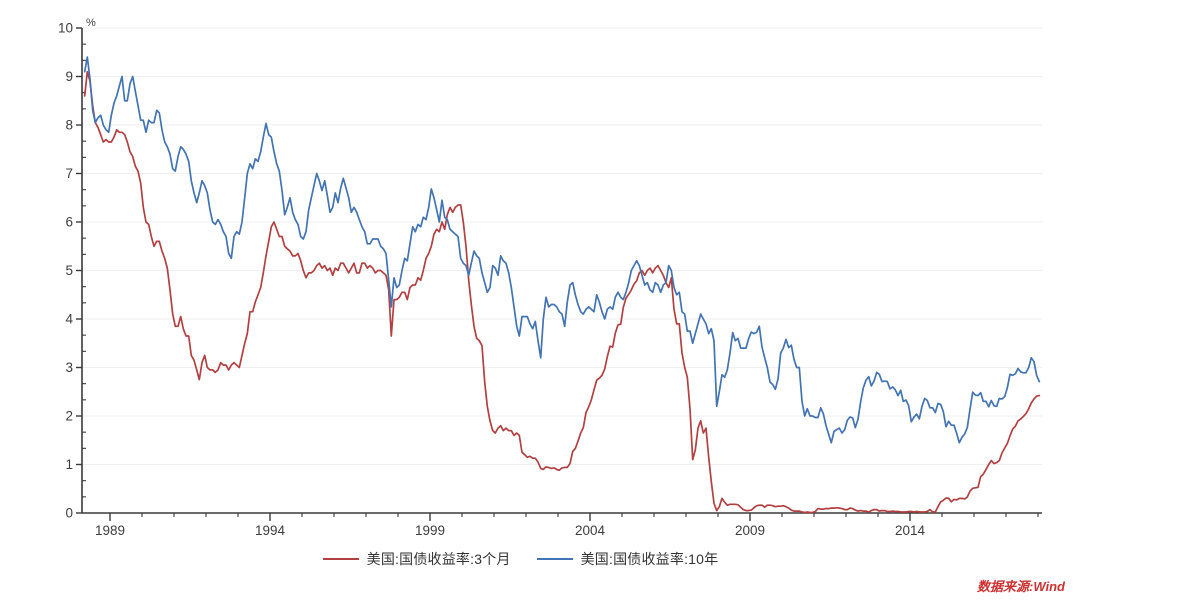 This screenshot has height=609, width=1191. What do you see at coordinates (438, 559) in the screenshot?
I see `legend-label-3m: 美国:国债收益率:3个月` at bounding box center [438, 559].